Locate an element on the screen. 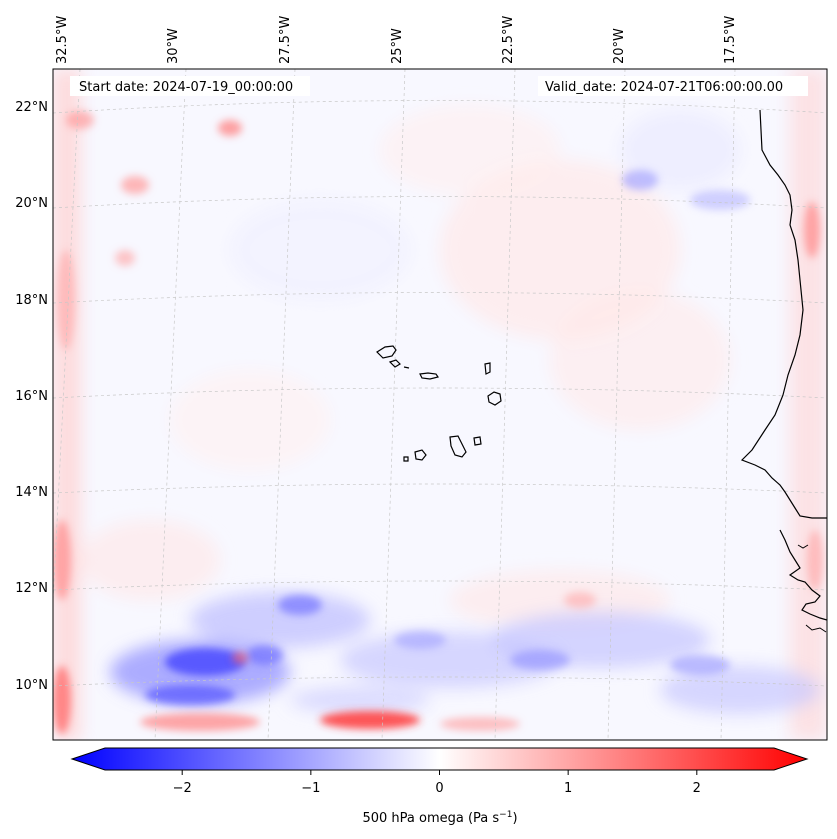 This screenshot has width=837, height=839. colorbar-ticks: −2 −1 0 1 2 is located at coordinates (437, 783).